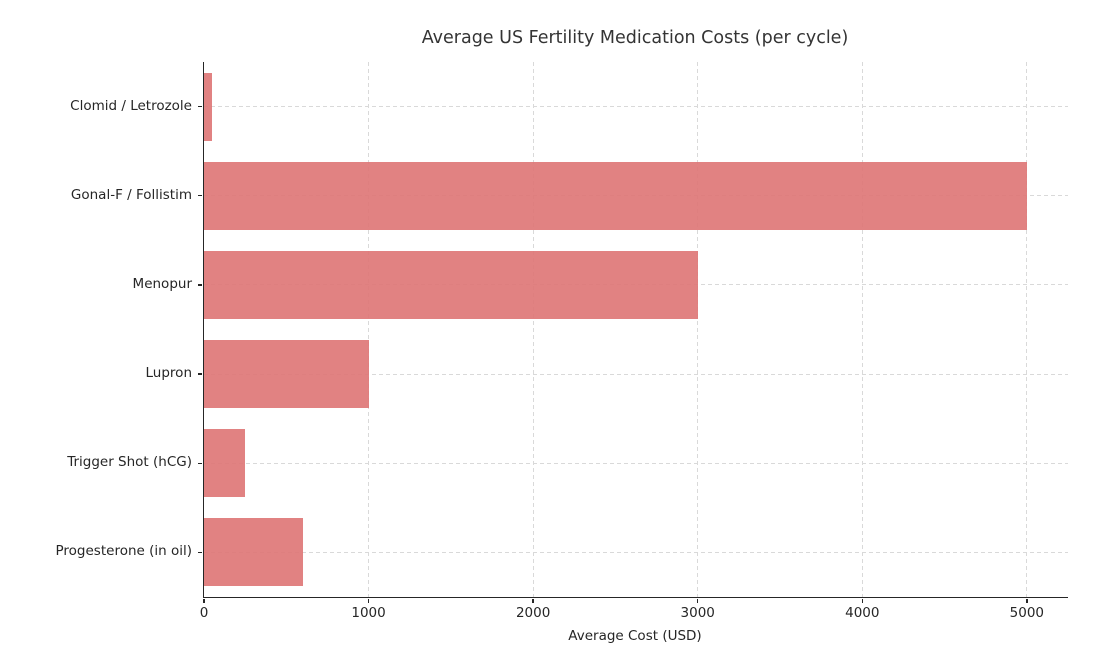  What do you see at coordinates (162, 283) in the screenshot?
I see `y-tick-label: Menopur` at bounding box center [162, 283].